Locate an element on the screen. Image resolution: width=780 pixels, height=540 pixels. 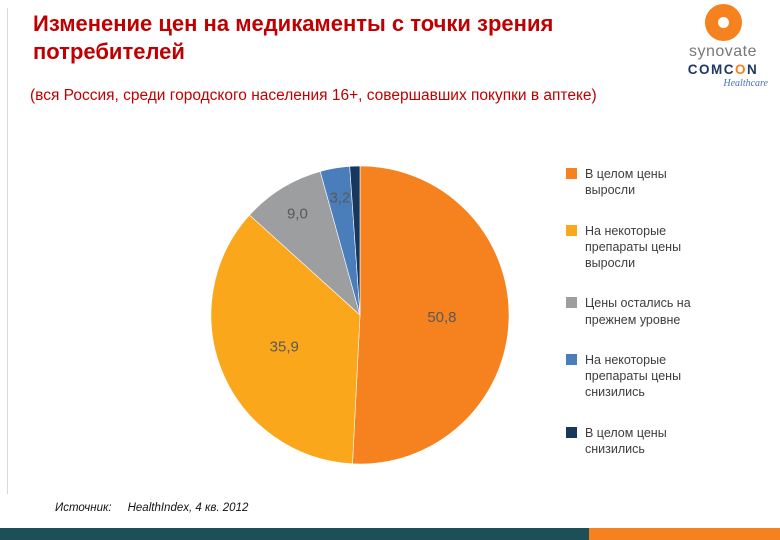
footer-bar-main is located at coordinates (294, 534).